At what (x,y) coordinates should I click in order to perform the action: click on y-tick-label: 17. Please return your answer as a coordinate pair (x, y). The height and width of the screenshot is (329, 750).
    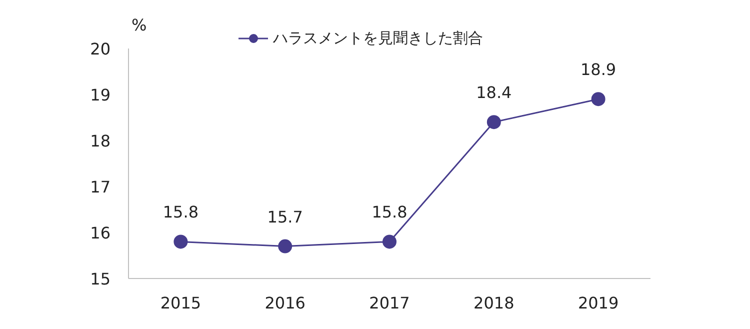
    Looking at the image, I should click on (100, 187).